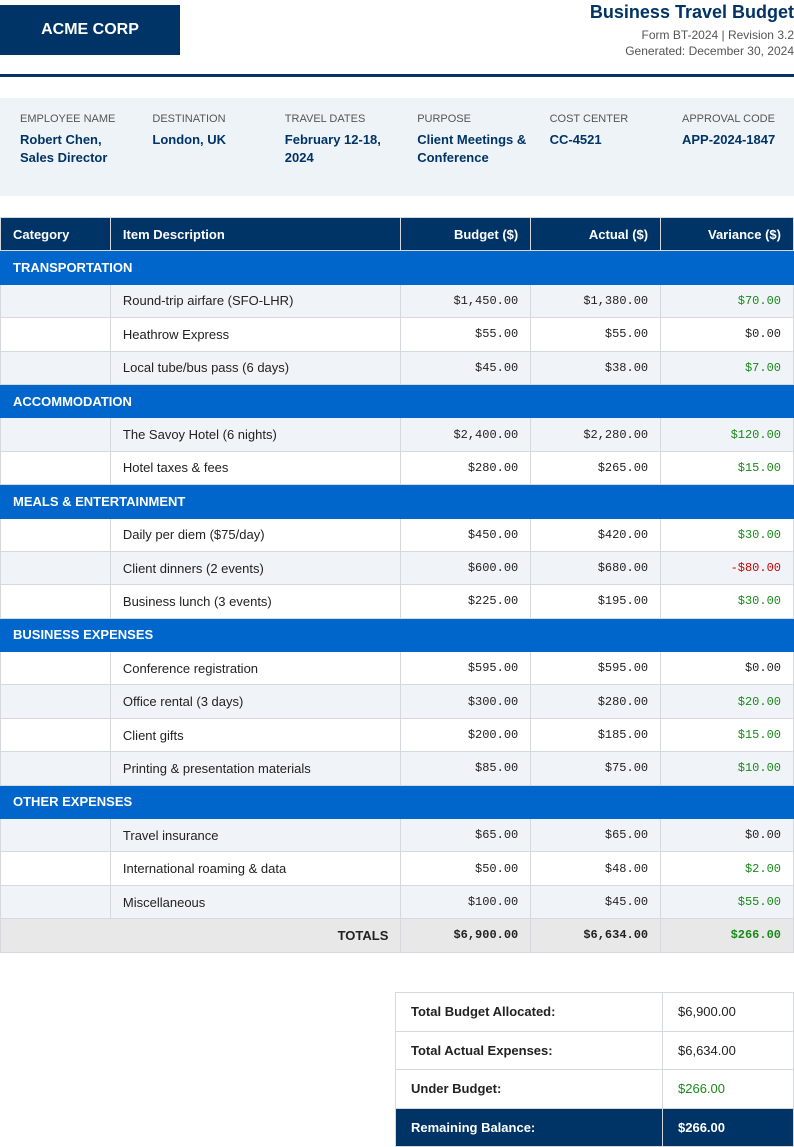 The height and width of the screenshot is (1147, 794). I want to click on budget-amount: $595.00, so click(466, 668).